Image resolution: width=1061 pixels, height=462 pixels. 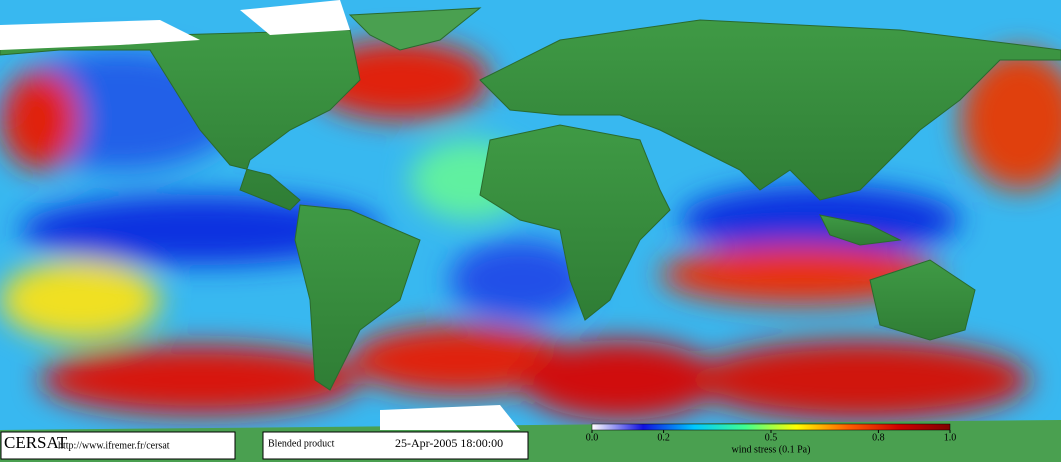 I want to click on logo-box, so click(x=118, y=445).